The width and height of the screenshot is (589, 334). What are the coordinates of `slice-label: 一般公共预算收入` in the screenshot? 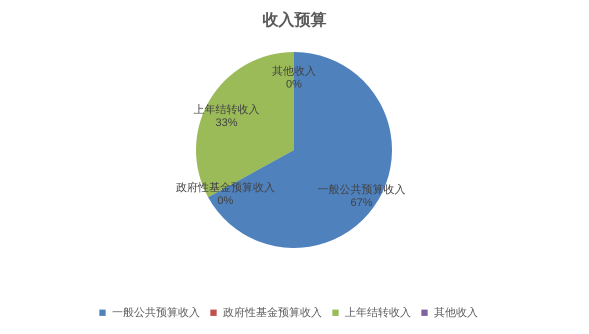 It's located at (361, 189).